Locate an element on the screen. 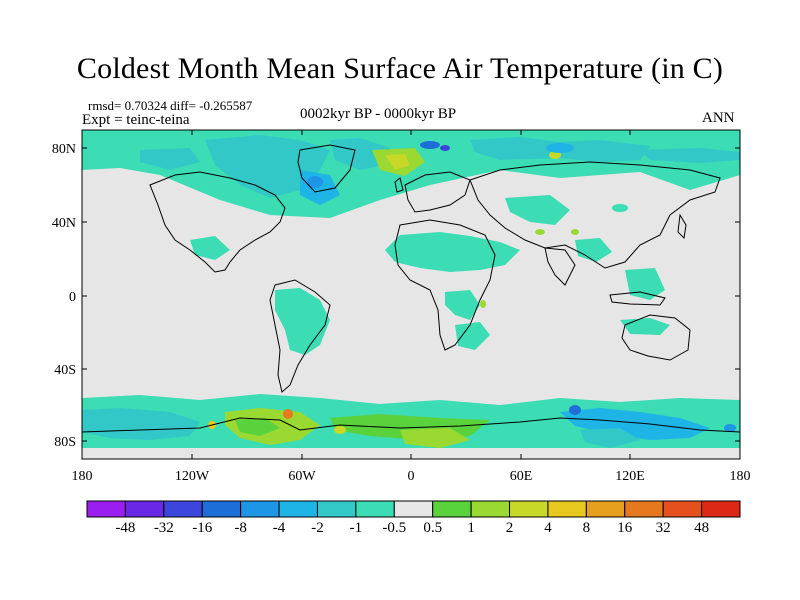  lat-label: 40S is located at coordinates (65, 370).